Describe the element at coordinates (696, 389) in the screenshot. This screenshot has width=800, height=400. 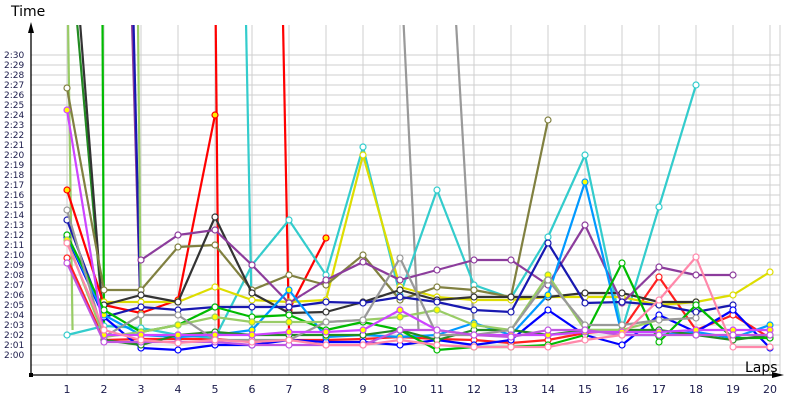
I see `x-tick-label: 18` at that location.